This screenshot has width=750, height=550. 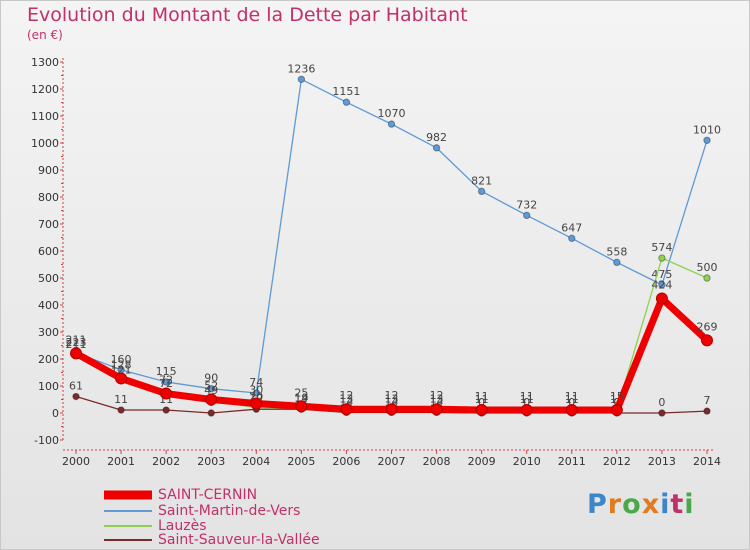 What do you see at coordinates (48, 224) in the screenshot?
I see `y-tick-label: 700` at bounding box center [48, 224].